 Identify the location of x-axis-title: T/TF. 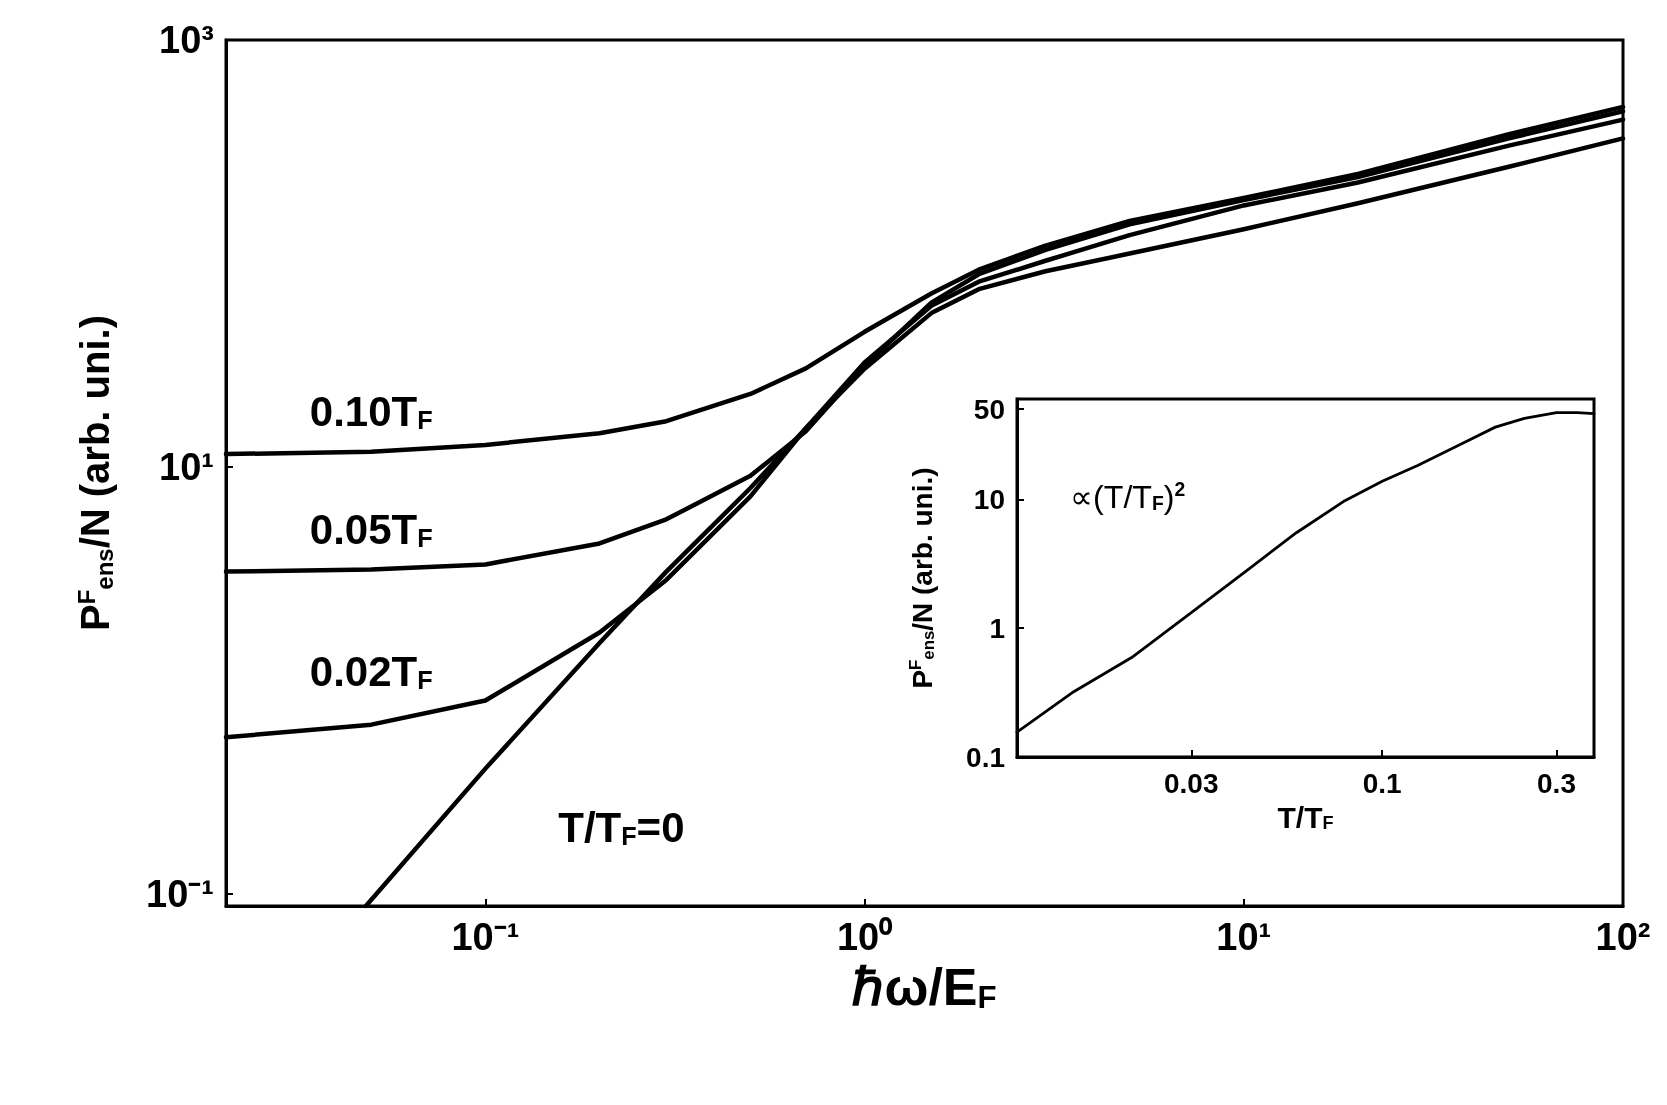
(1305, 817).